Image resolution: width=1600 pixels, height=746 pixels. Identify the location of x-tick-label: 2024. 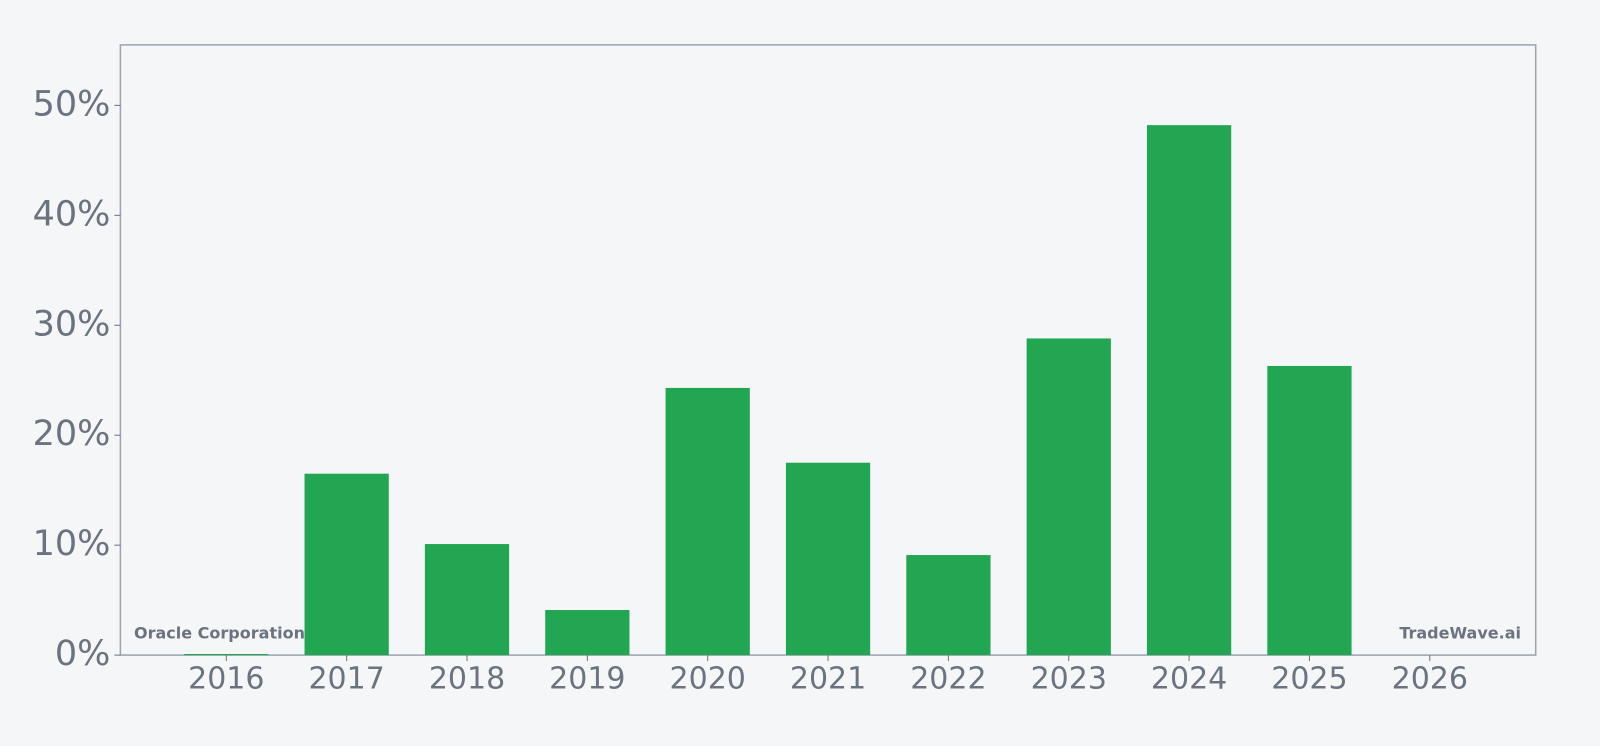
(1189, 679).